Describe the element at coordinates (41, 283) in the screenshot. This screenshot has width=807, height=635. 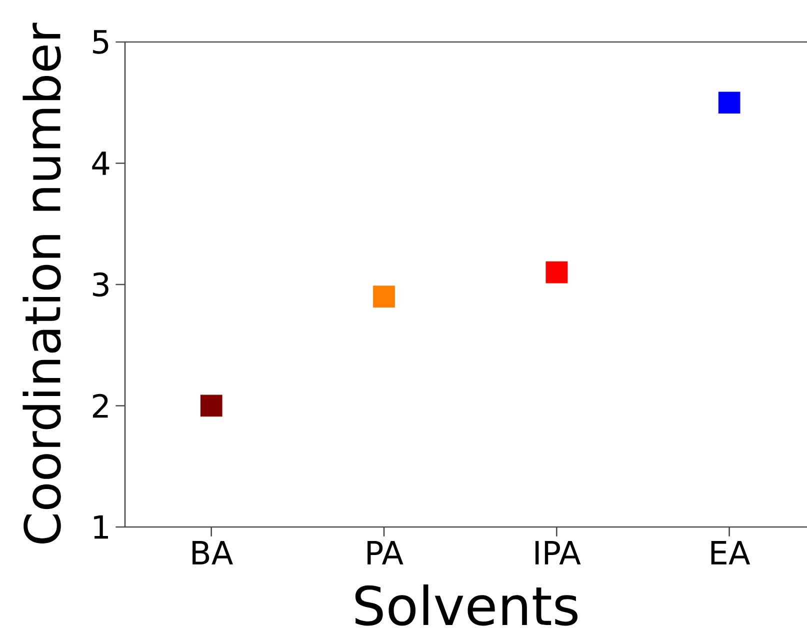
I see `y-axis-title: Coordination number` at that location.